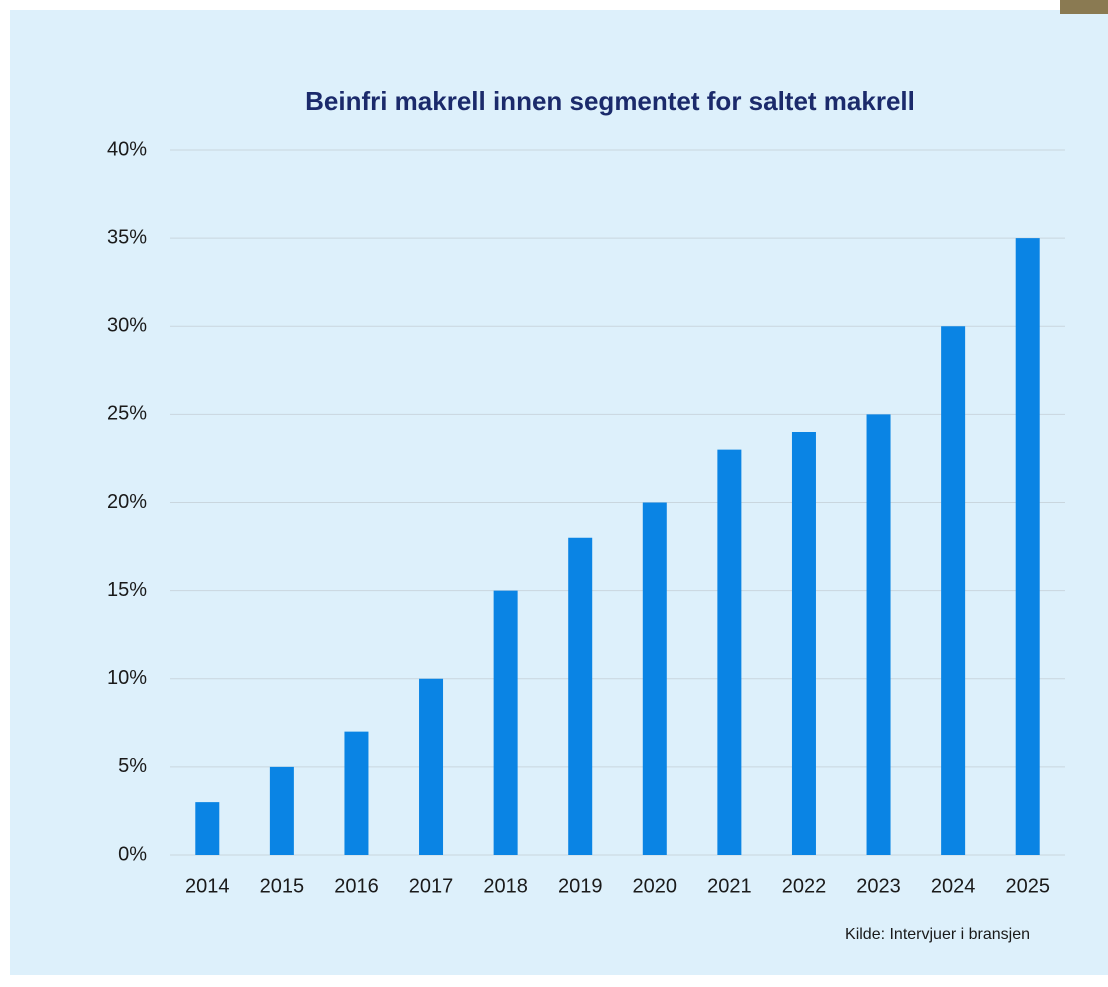 The image size is (1108, 987). Describe the element at coordinates (127, 414) in the screenshot. I see `y-tick-label: 25%` at that location.